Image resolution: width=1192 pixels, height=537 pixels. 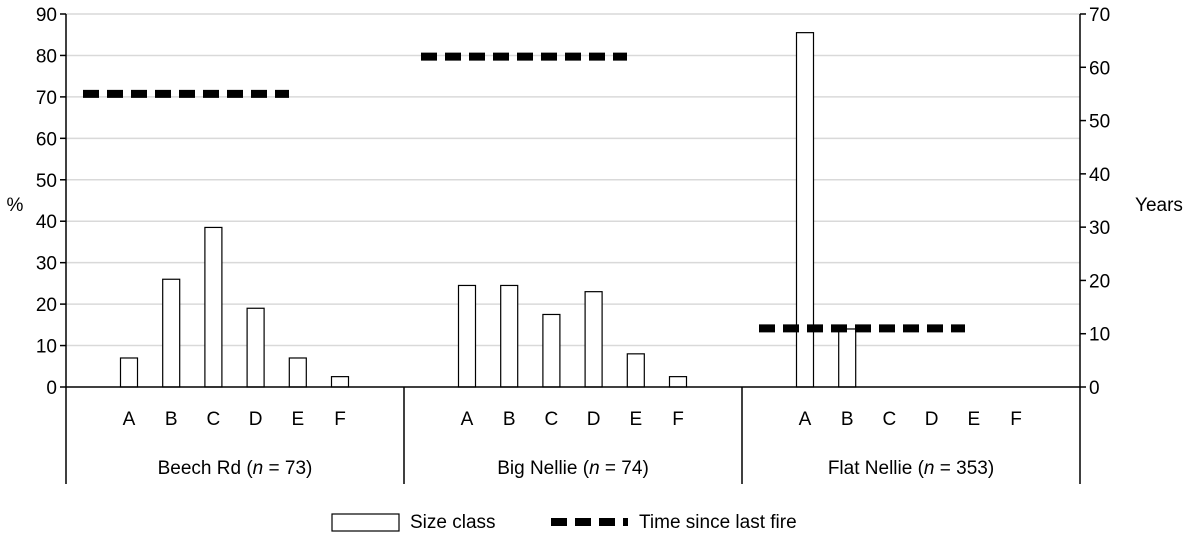 What do you see at coordinates (1159, 205) in the screenshot?
I see `y2-axis-label: Years` at bounding box center [1159, 205].